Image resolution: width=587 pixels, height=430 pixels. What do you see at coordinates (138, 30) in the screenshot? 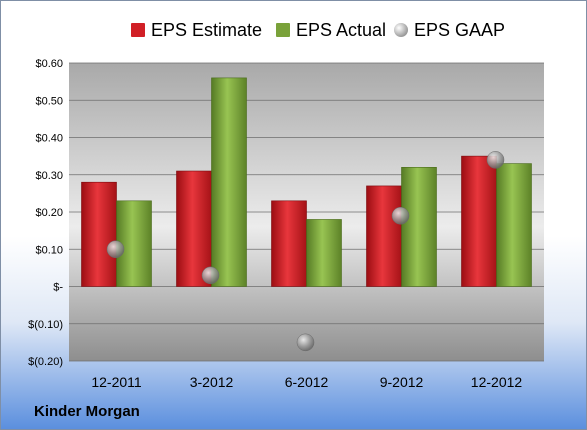
I see `legend-swatch-eps-estimate` at bounding box center [138, 30].